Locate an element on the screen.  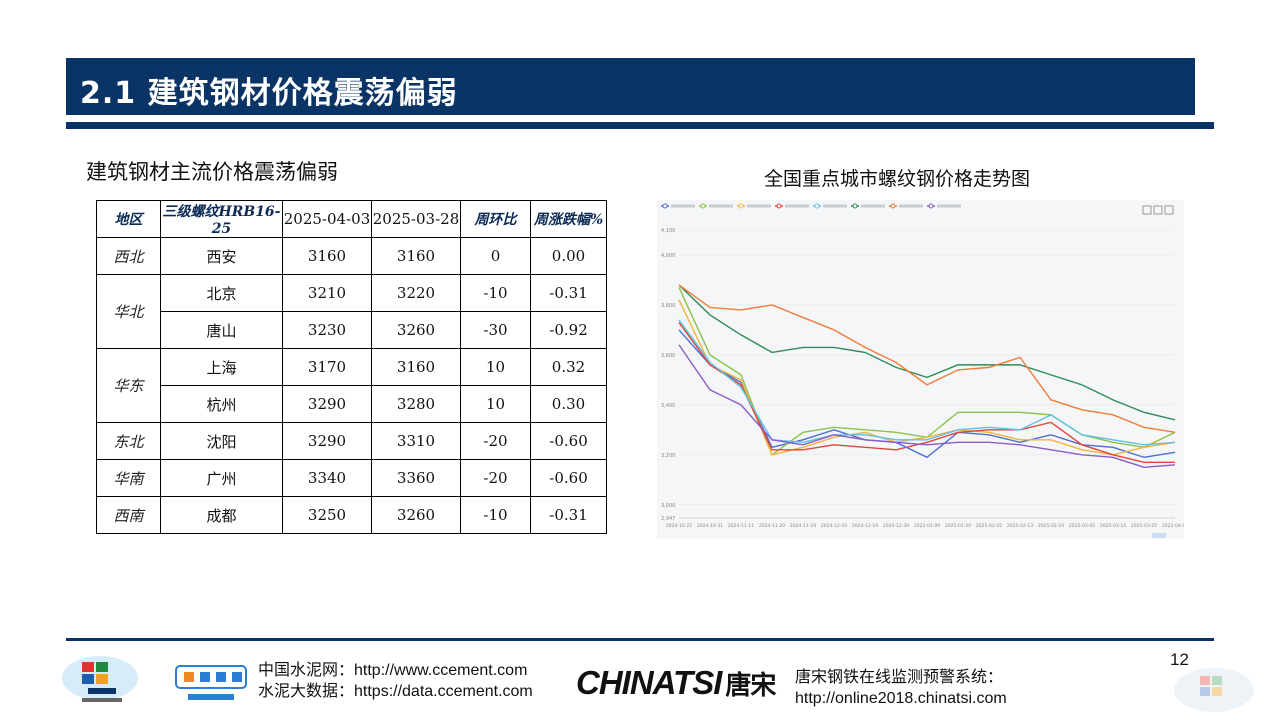
pct-cell: 0.00 is located at coordinates (568, 256).